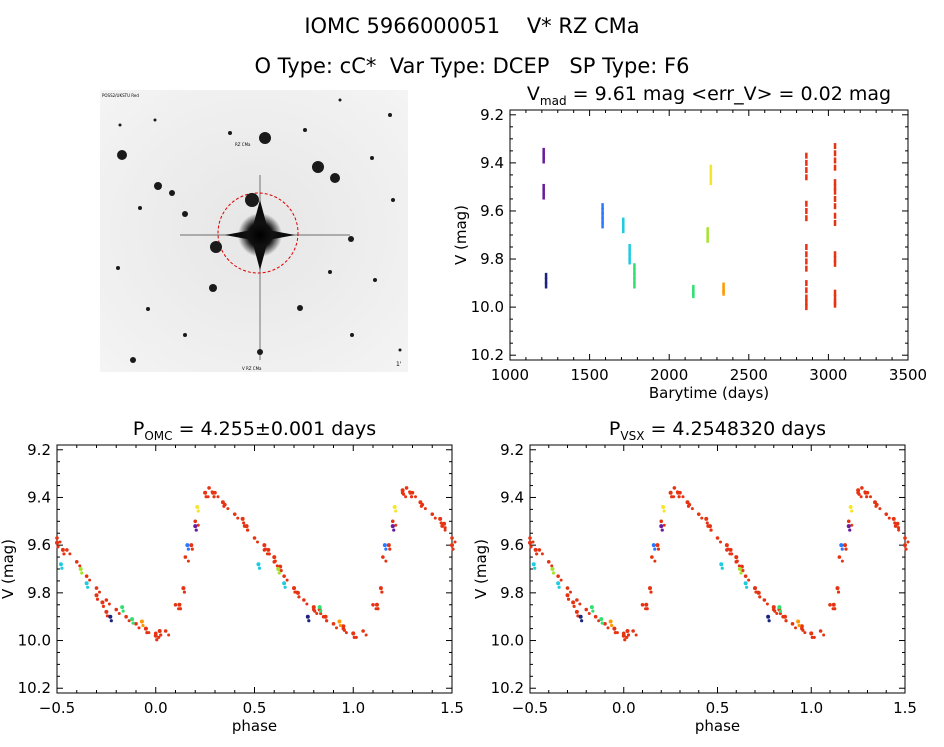  What do you see at coordinates (512, 497) in the screenshot?
I see `y-tick-label: 9.4` at bounding box center [512, 497].